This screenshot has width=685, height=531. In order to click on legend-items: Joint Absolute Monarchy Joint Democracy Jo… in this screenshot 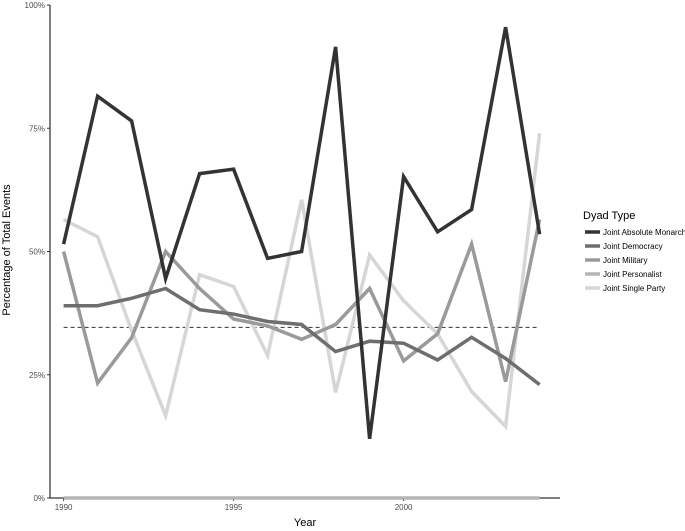, I will do `click(635, 260)`.